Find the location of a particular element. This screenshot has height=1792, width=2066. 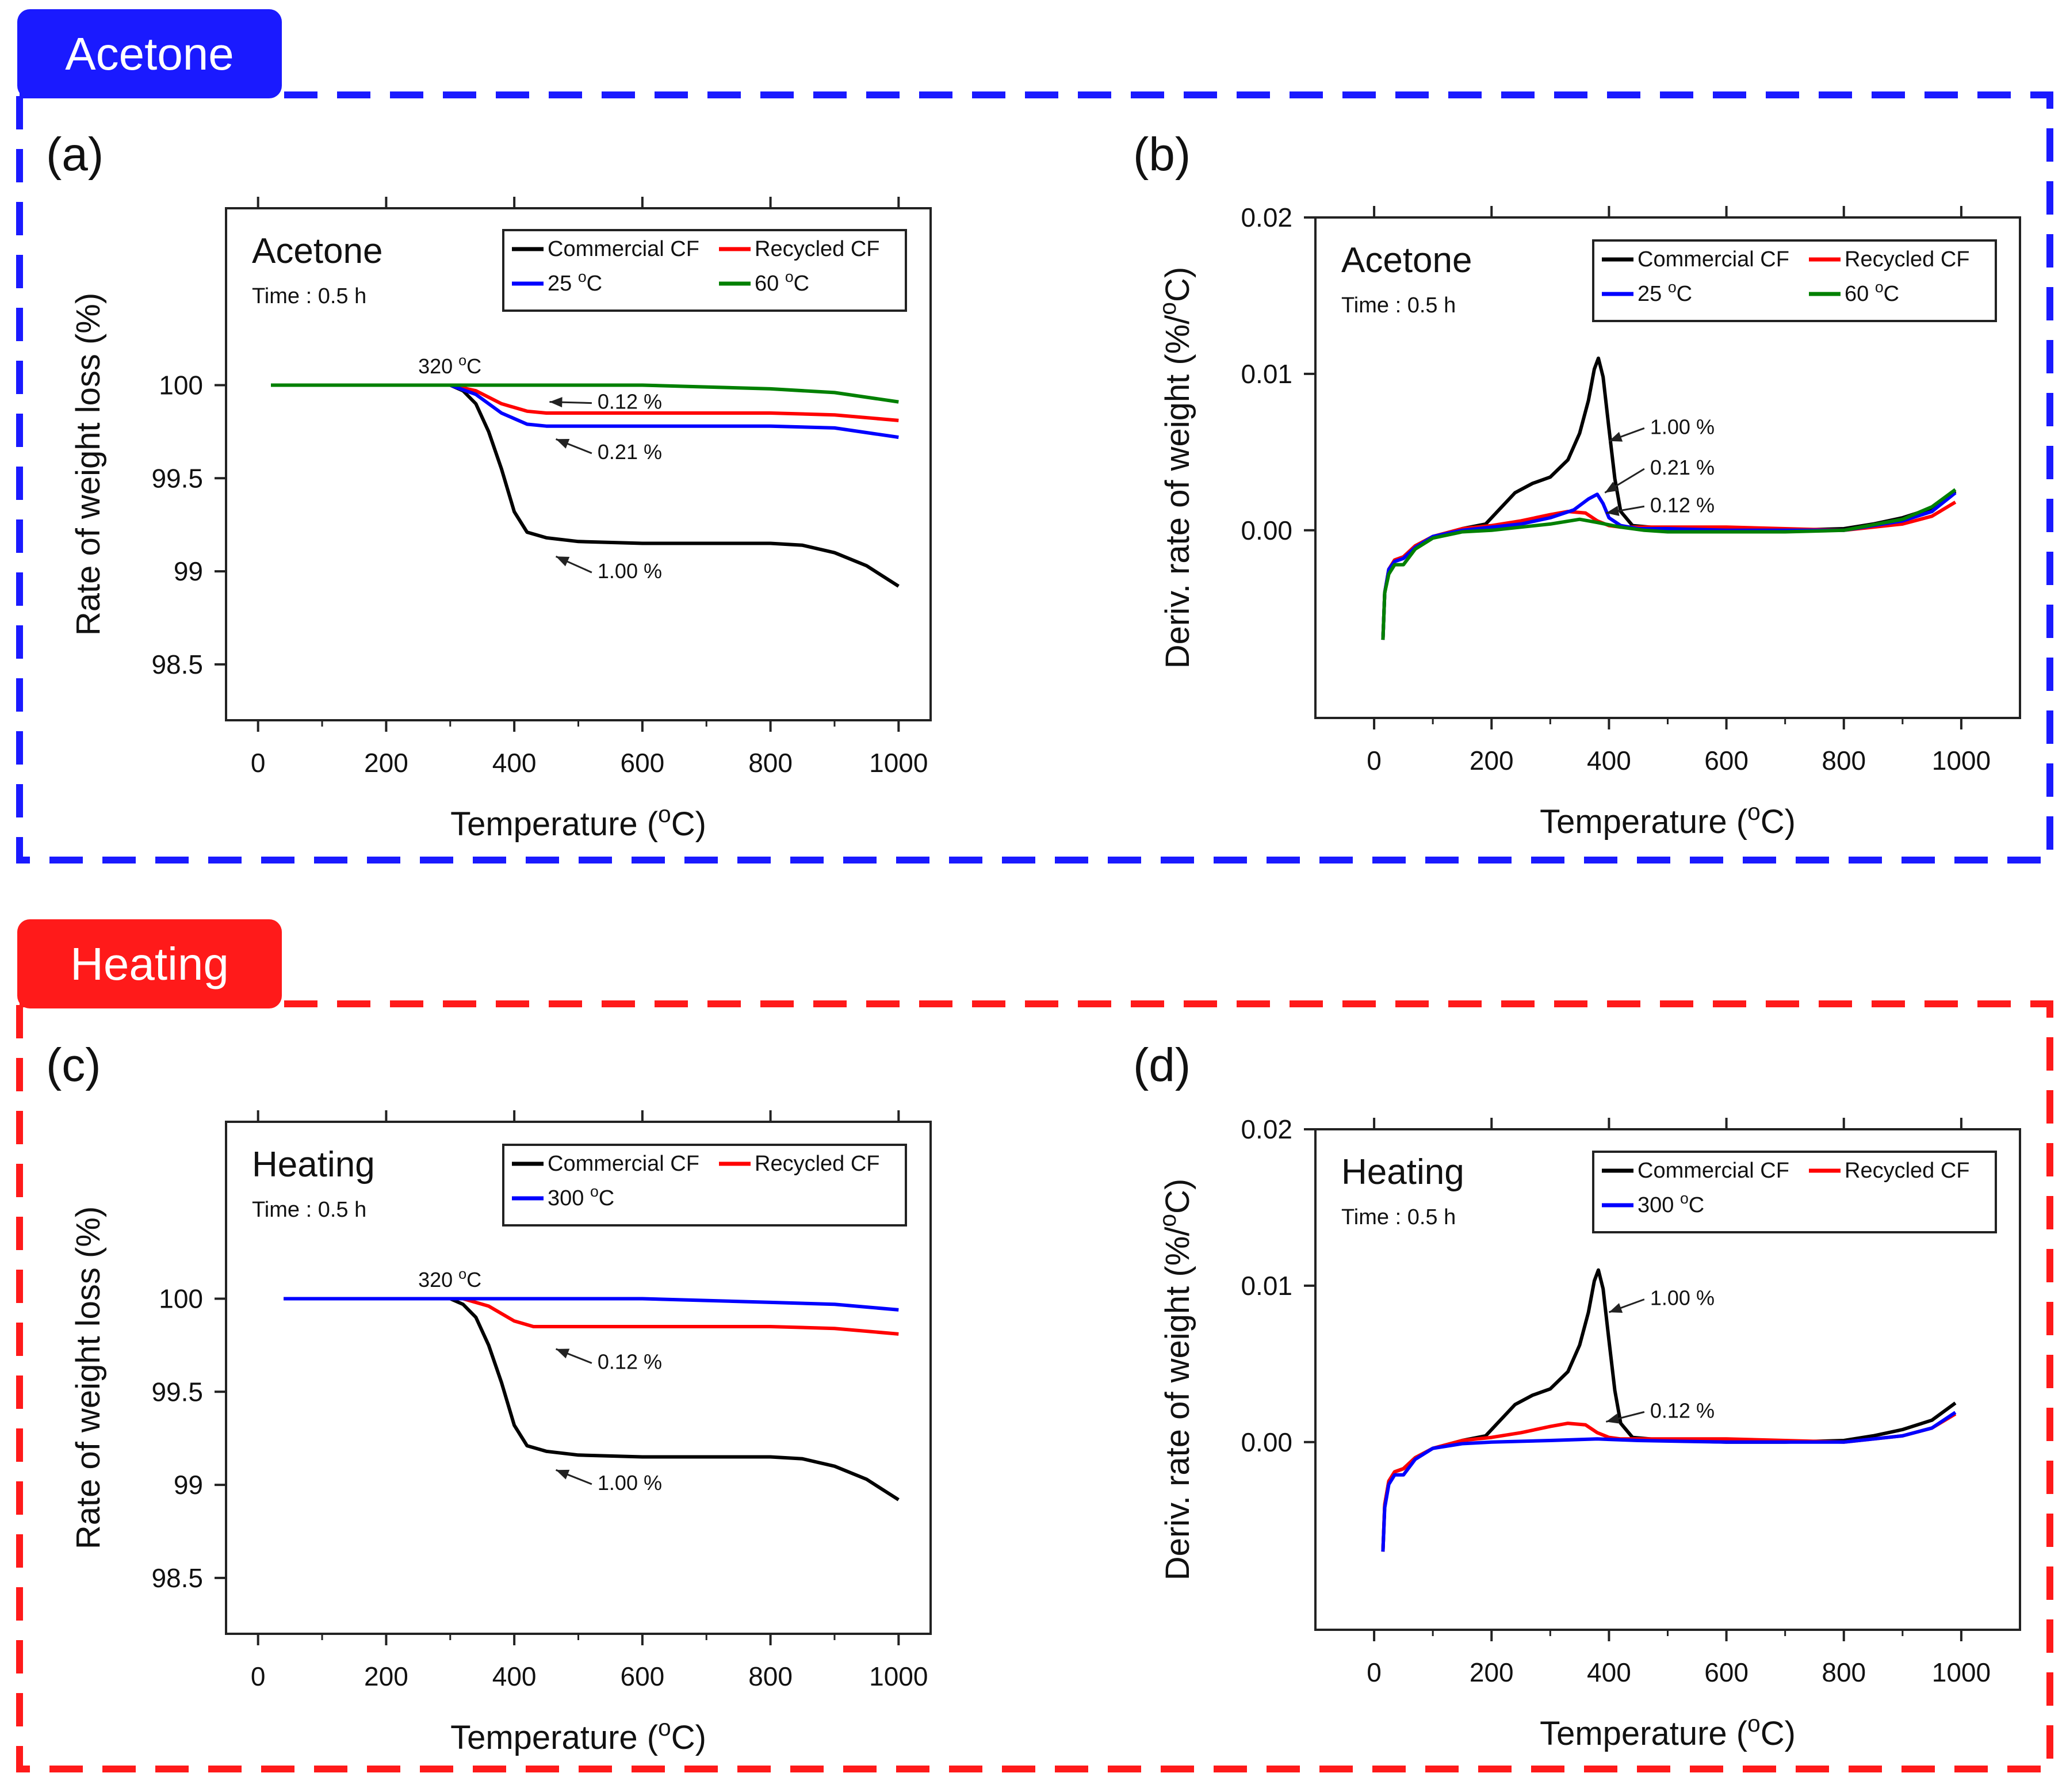

annotation-label: 320 oC is located at coordinates (449, 1279).